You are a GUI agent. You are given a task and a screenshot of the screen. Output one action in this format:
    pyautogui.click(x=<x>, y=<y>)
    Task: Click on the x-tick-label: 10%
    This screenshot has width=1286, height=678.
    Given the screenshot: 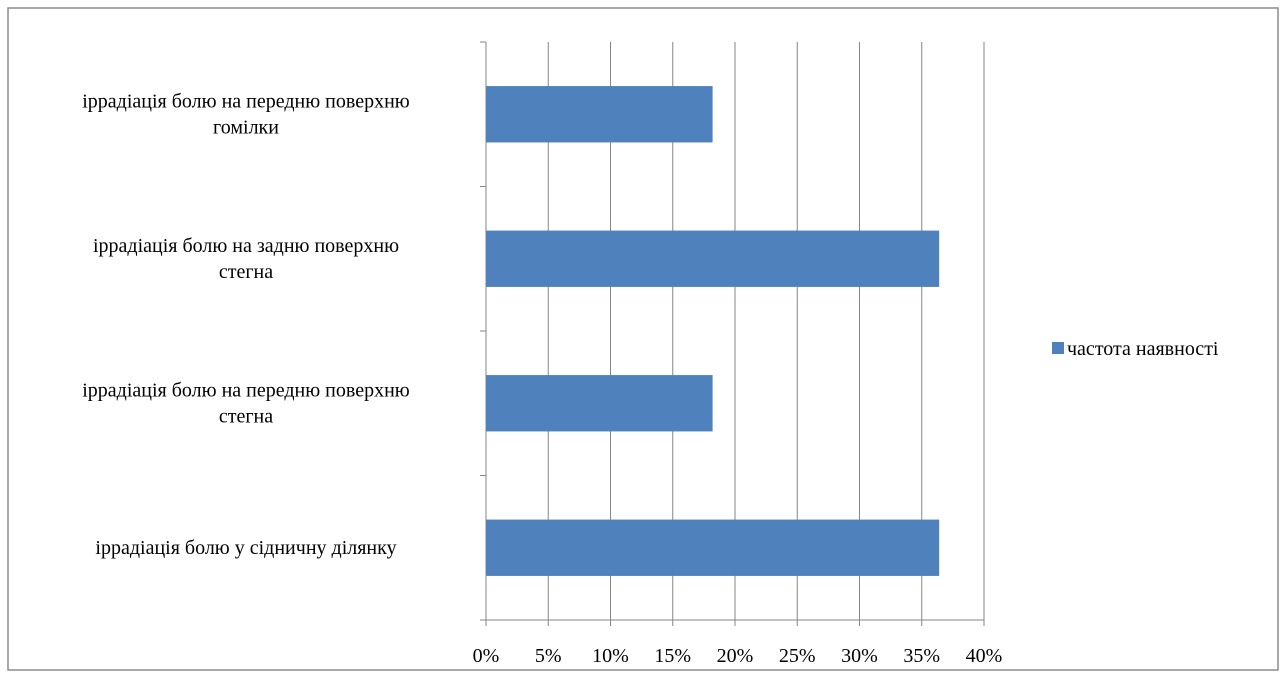 What is the action you would take?
    pyautogui.click(x=610, y=656)
    